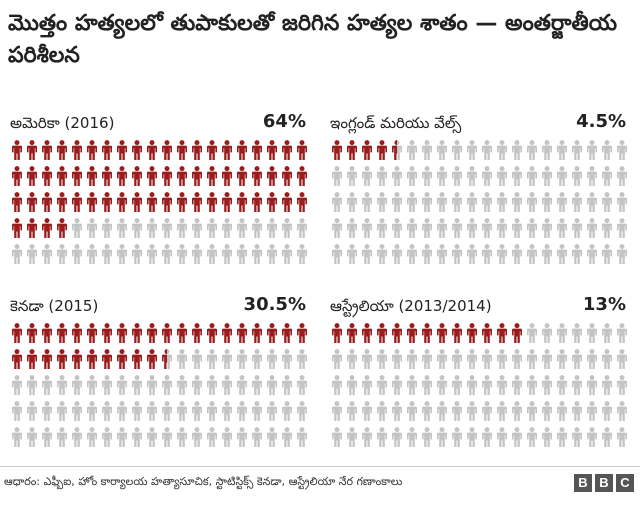  What do you see at coordinates (583, 483) in the screenshot?
I see `bbc-logo-letter: B` at bounding box center [583, 483].